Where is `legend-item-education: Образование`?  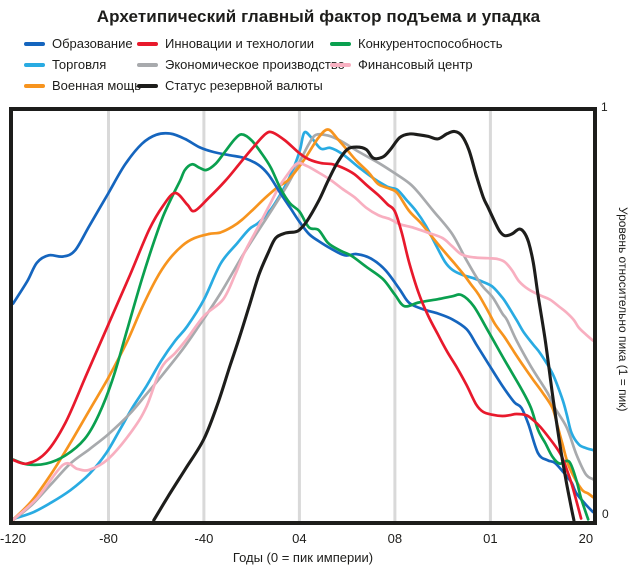
legend-item-education: Образование is located at coordinates (82, 44).